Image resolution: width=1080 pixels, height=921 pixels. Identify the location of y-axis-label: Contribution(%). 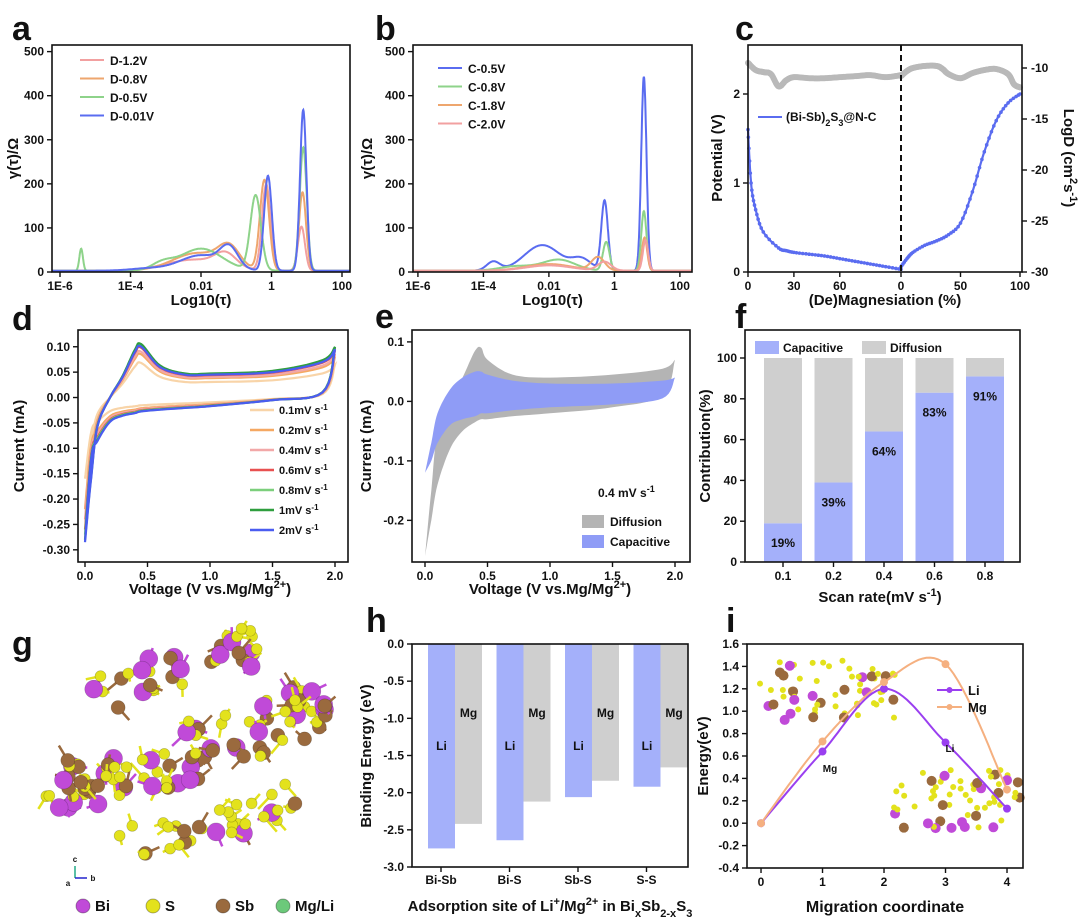
(705, 445).